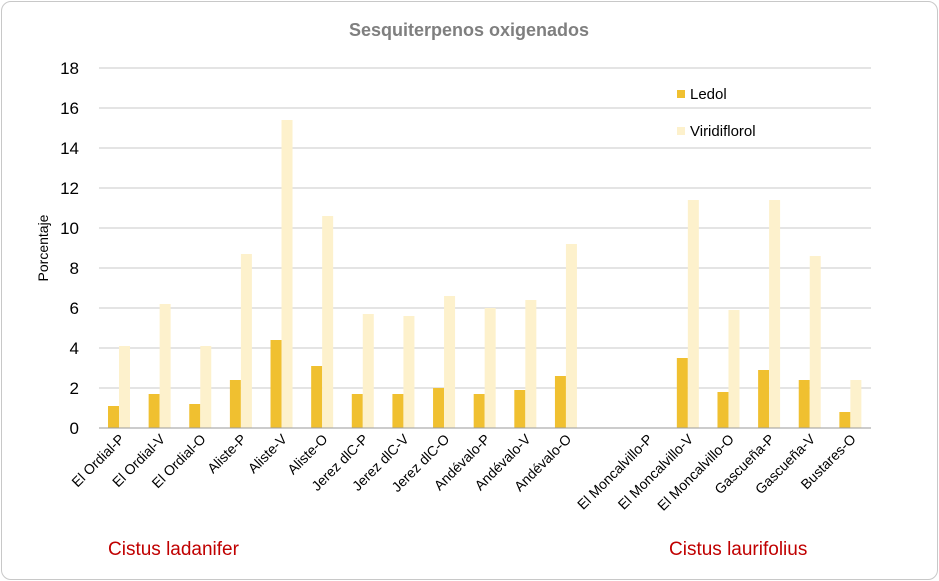 The width and height of the screenshot is (939, 581). Describe the element at coordinates (74, 428) in the screenshot. I see `y-tick-label: 0` at that location.